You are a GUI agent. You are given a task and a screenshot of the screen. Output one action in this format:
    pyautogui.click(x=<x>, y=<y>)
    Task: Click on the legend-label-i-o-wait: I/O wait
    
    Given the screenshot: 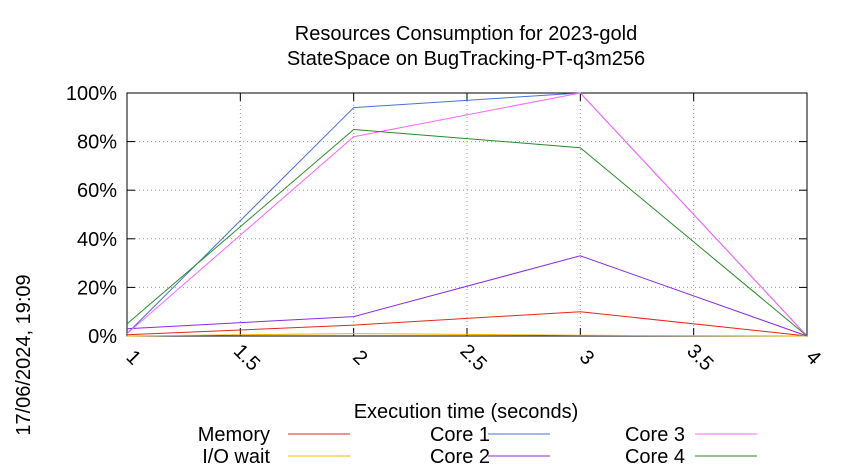 What is the action you would take?
    pyautogui.click(x=236, y=457)
    